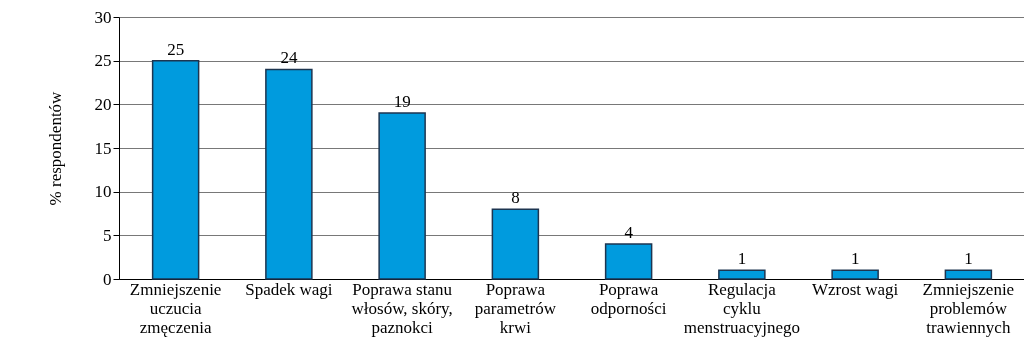  Describe the element at coordinates (103, 17) in the screenshot. I see `y-tick-label: 30` at that location.